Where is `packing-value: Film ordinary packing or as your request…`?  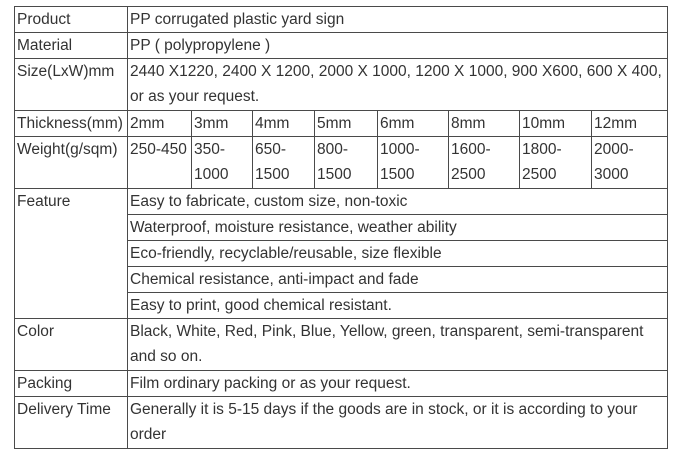
packing-value: Film ordinary packing or as your request… is located at coordinates (397, 383).